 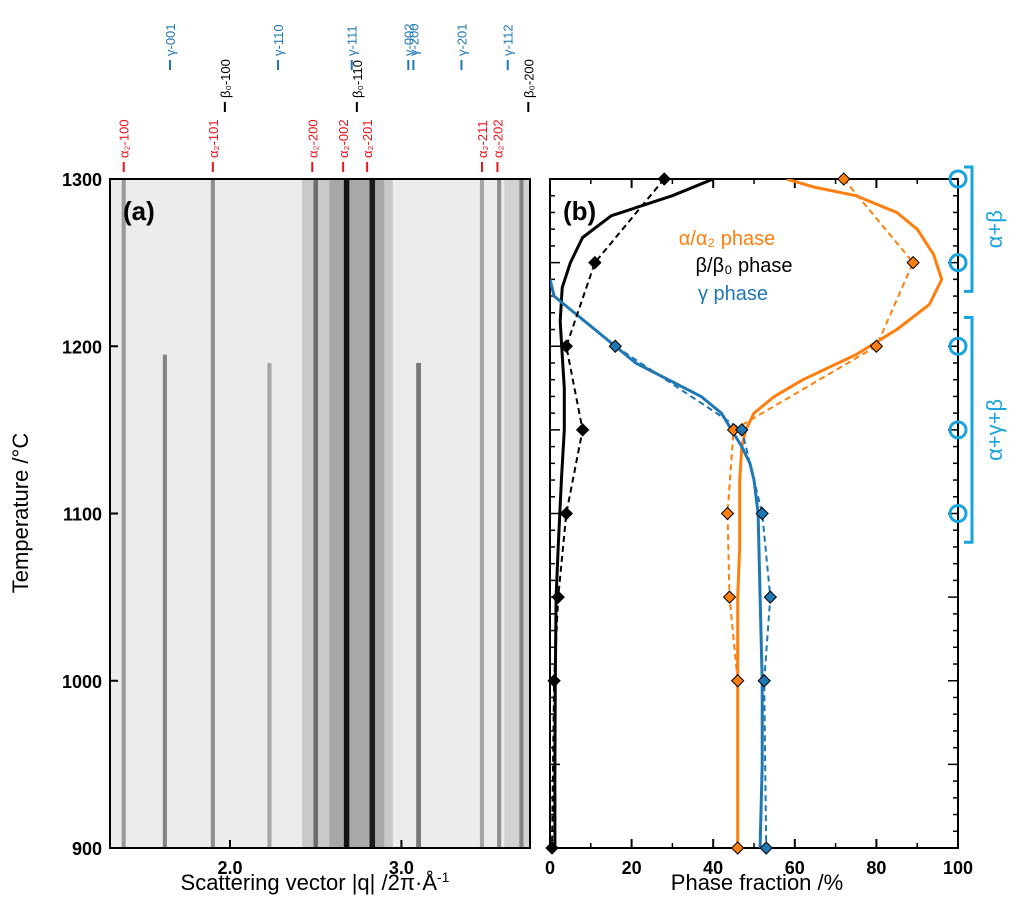 What do you see at coordinates (82, 347) in the screenshot?
I see `a-ytick-label: 1200` at bounding box center [82, 347].